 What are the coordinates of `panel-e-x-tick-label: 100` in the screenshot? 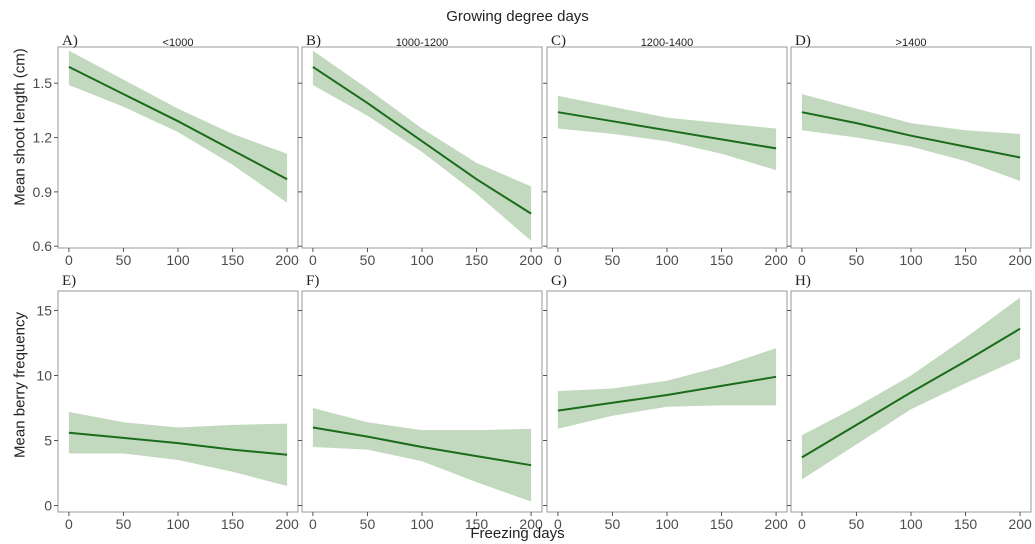 It's located at (178, 524).